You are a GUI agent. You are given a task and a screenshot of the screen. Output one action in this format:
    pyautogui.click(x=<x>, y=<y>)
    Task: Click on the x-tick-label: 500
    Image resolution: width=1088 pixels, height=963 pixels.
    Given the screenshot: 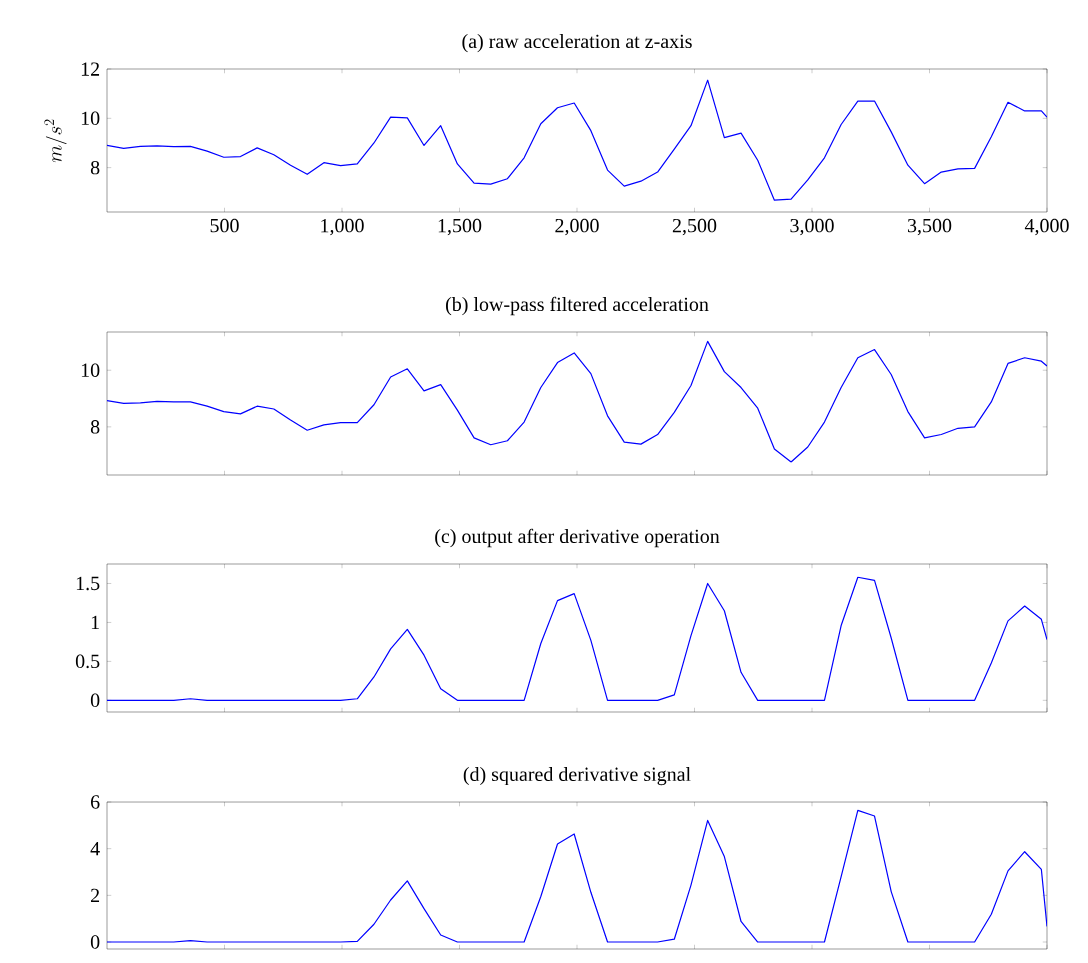 What is the action you would take?
    pyautogui.click(x=224, y=226)
    